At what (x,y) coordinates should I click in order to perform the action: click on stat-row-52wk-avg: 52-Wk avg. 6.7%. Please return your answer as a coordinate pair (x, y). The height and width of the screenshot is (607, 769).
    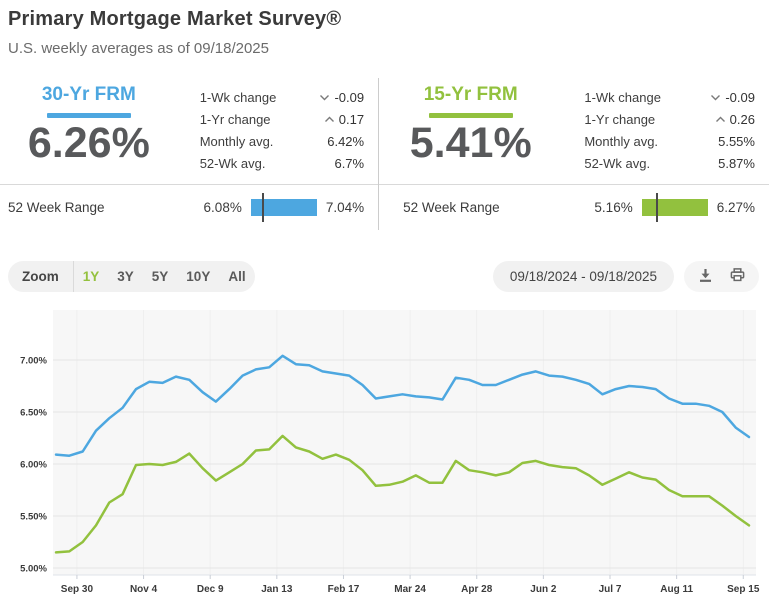
    Looking at the image, I should click on (282, 163).